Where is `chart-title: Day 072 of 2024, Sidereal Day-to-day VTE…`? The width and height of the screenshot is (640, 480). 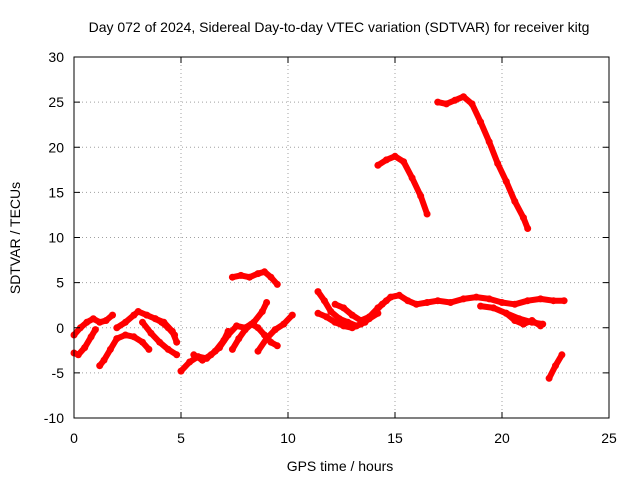 chart-title: Day 072 of 2024, Sidereal Day-to-day VTE… is located at coordinates (339, 27).